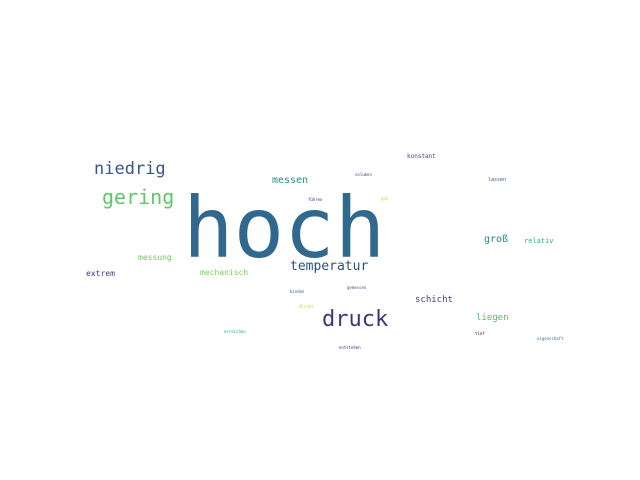 This screenshot has height=480, width=640. What do you see at coordinates (315, 199) in the screenshot?
I see `word-fuehren: führen` at bounding box center [315, 199].